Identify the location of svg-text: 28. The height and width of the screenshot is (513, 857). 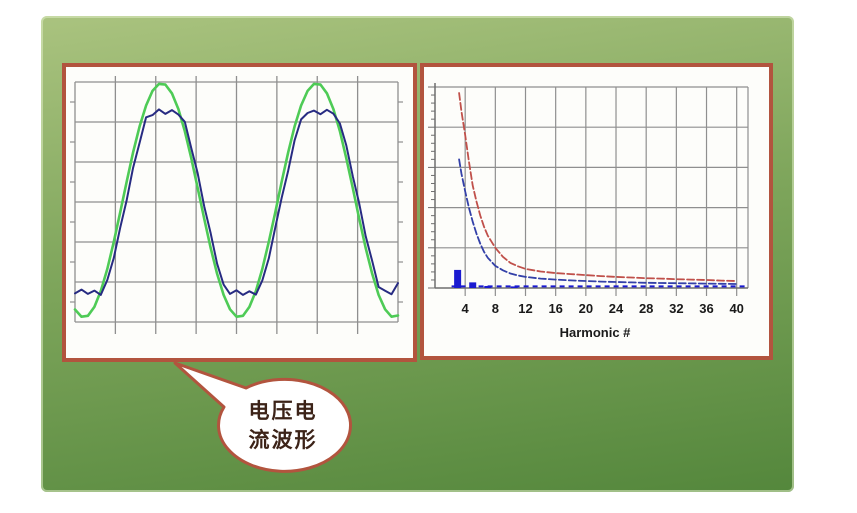
(646, 308).